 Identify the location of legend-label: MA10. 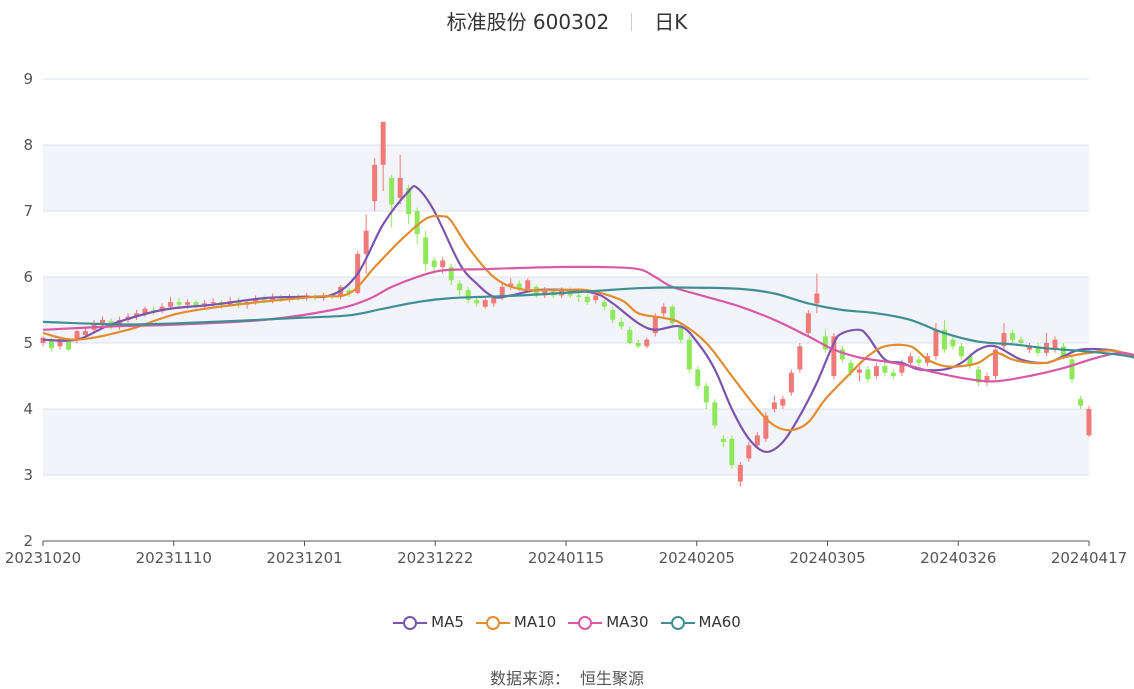
(535, 622).